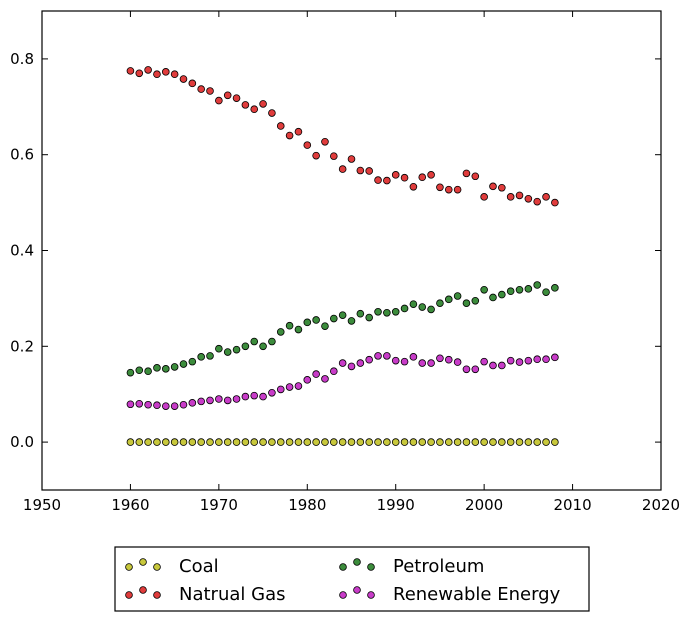 This screenshot has height=622, width=693. What do you see at coordinates (22, 155) in the screenshot?
I see `y-tick-label: 0.6` at bounding box center [22, 155].